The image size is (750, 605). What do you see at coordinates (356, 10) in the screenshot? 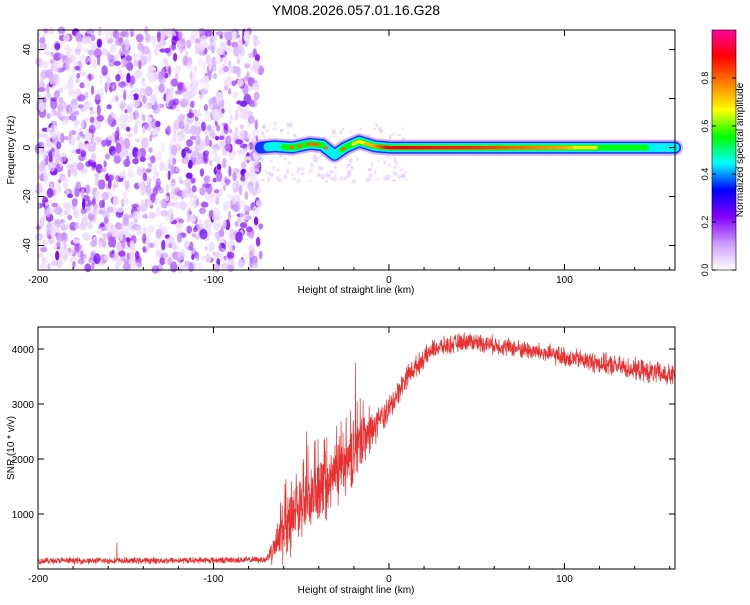
I see `figure-title: YM08.2026.057.01.16.G28` at bounding box center [356, 10].